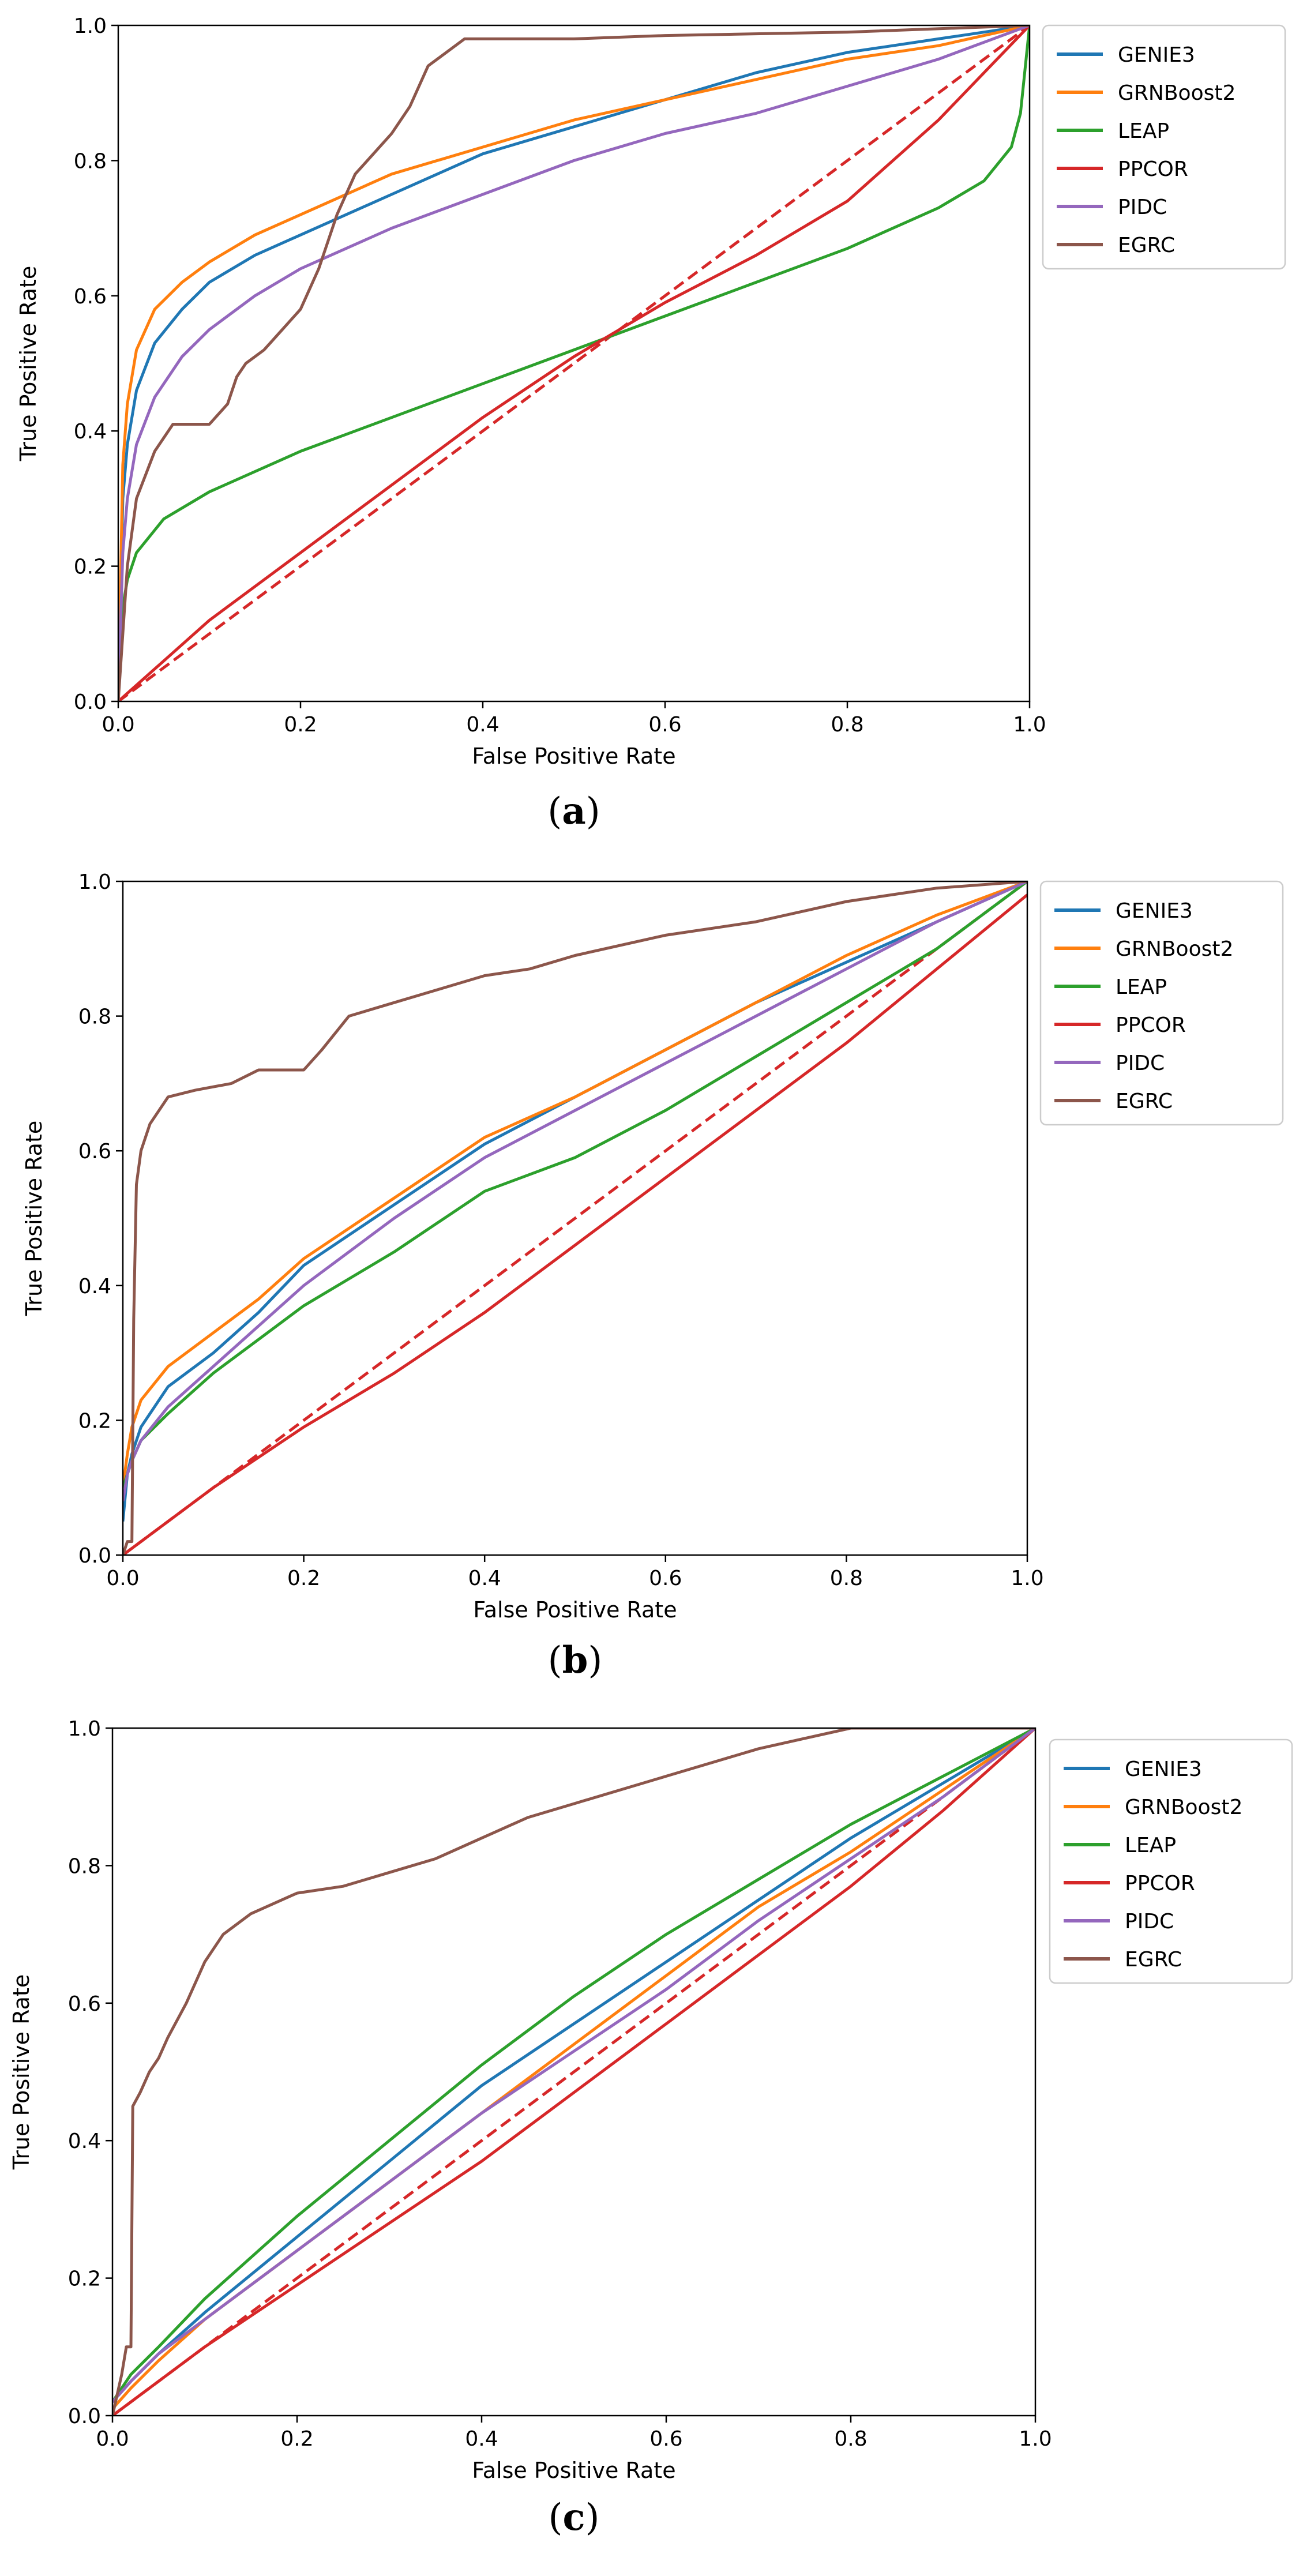  I want to click on panel-caption: (c), so click(574, 2517).